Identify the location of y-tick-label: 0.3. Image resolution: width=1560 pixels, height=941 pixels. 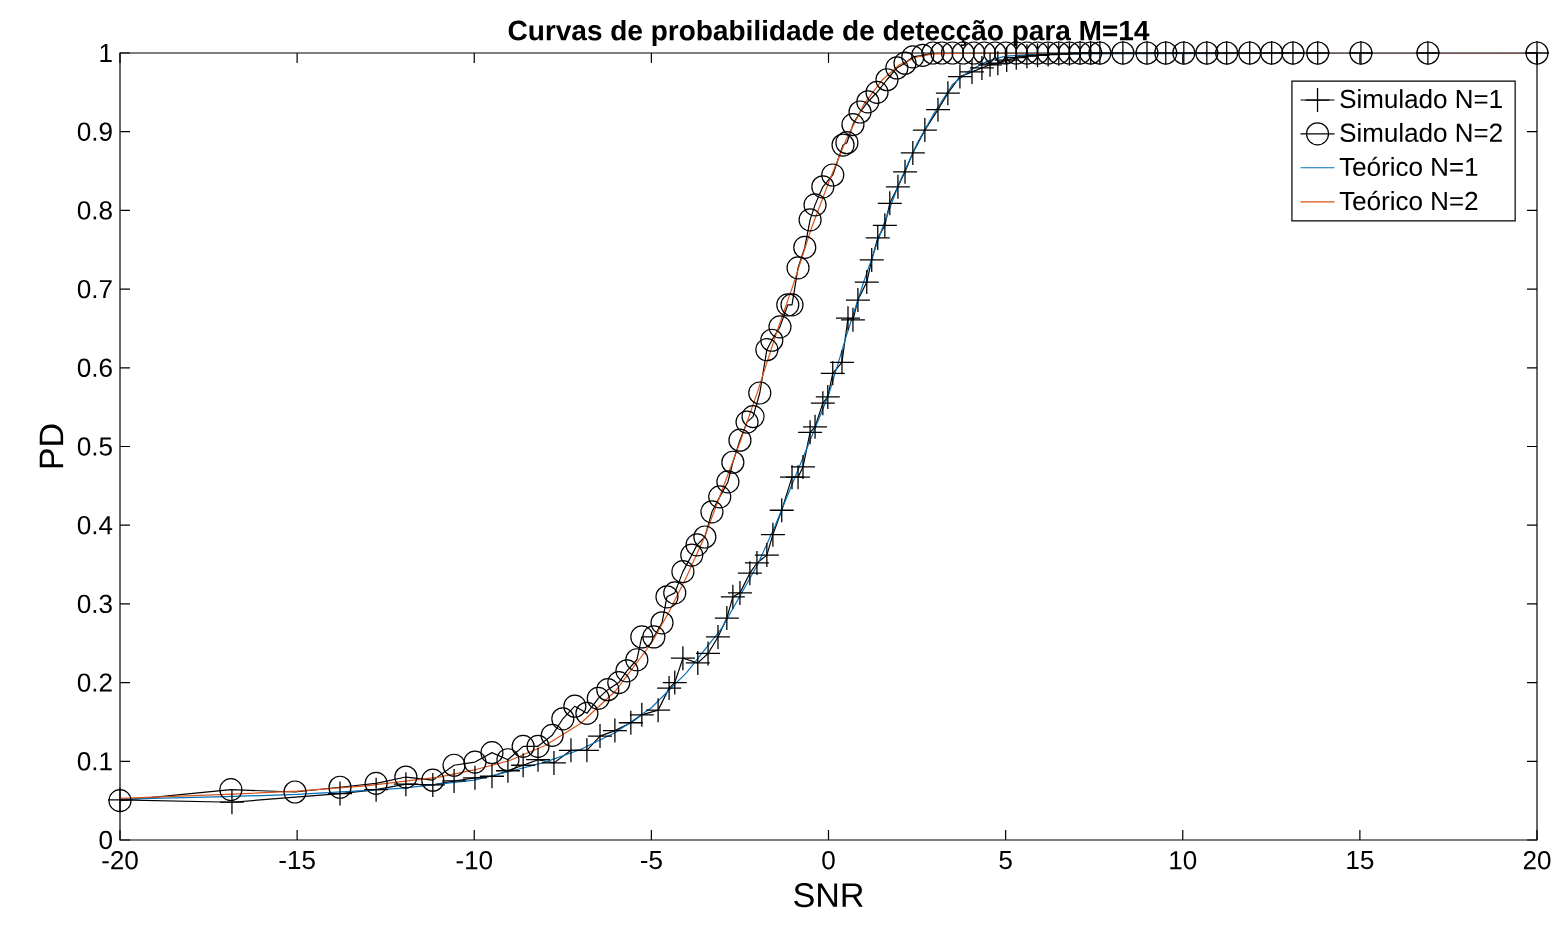
(94, 604).